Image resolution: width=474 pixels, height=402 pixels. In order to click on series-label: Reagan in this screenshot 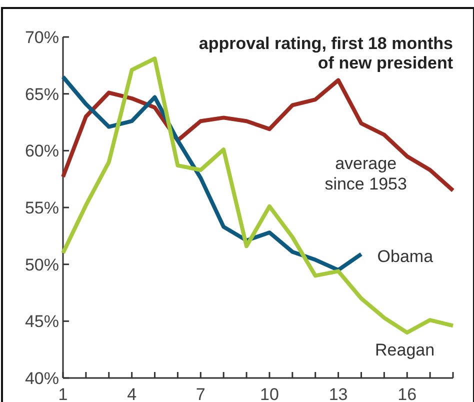, I will do `click(405, 350)`.